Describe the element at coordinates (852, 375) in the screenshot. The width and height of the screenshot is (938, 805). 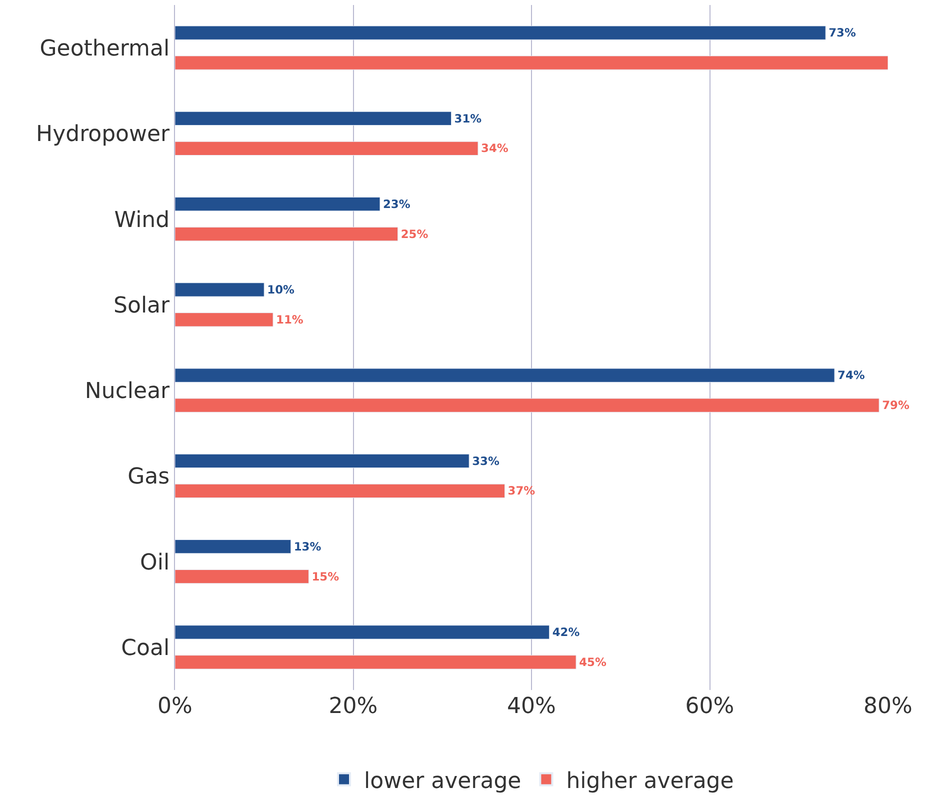
I see `data-label: 74%` at that location.